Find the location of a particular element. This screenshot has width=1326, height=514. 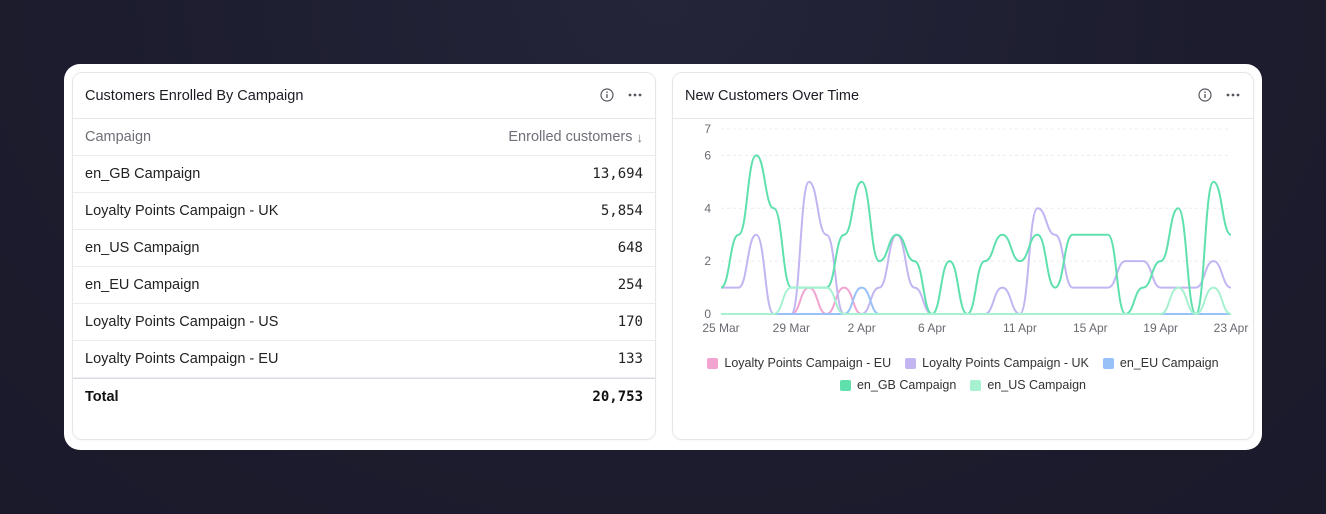

x-tick-label: 23 Apr is located at coordinates (1231, 328).